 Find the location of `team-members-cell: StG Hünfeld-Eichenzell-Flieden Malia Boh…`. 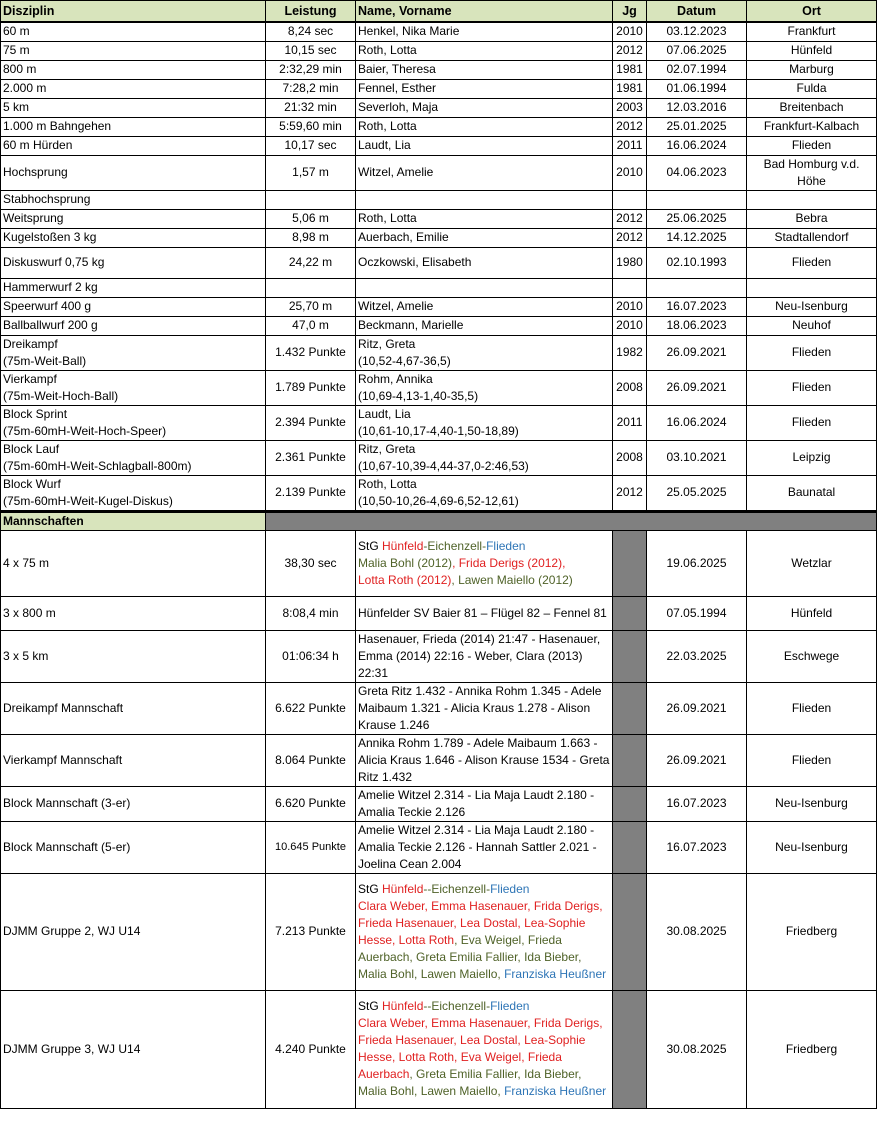

team-members-cell: StG Hünfeld-Eichenzell-Flieden Malia Boh… is located at coordinates (484, 563).